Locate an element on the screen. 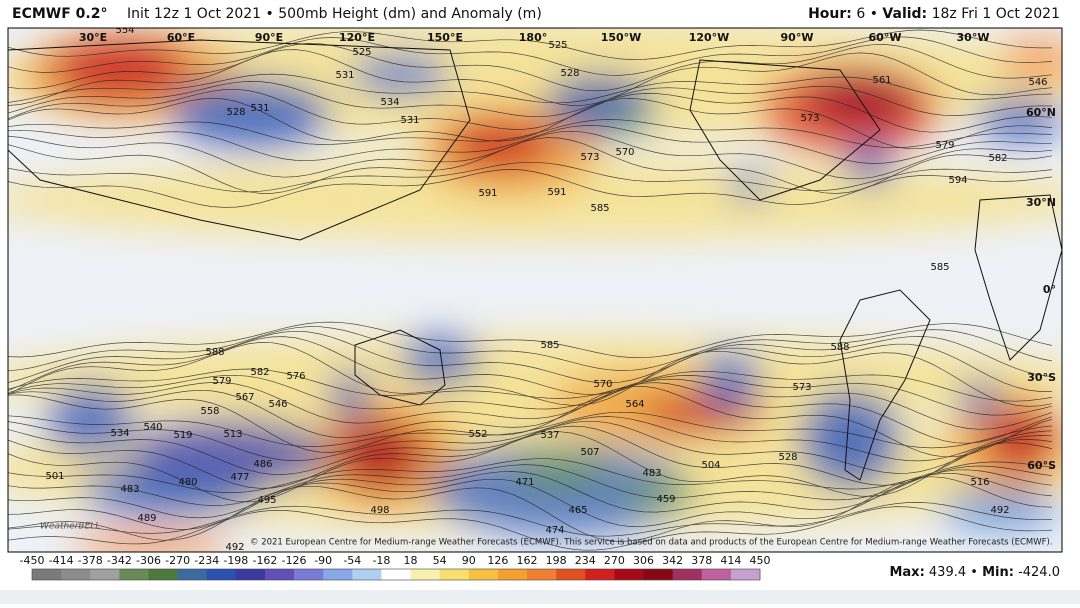  longitude-label: 150°E is located at coordinates (445, 37).